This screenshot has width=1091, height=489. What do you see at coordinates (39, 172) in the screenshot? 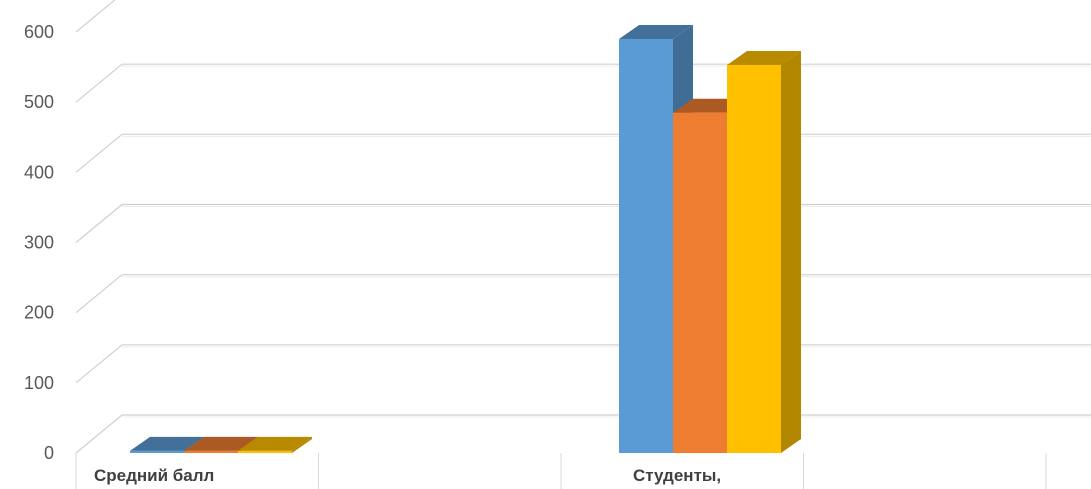
I see `y-tick-label: 400` at bounding box center [39, 172].